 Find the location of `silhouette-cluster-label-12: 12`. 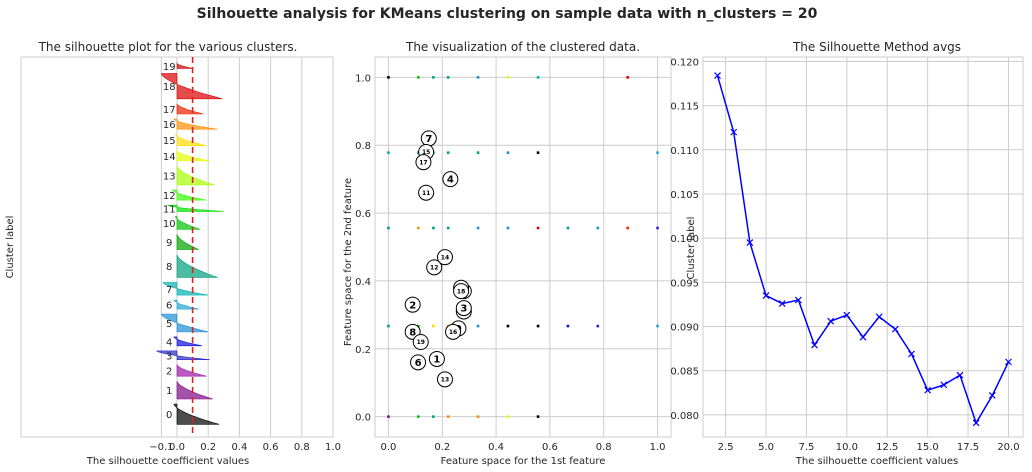

silhouette-cluster-label-12: 12 is located at coordinates (169, 196).